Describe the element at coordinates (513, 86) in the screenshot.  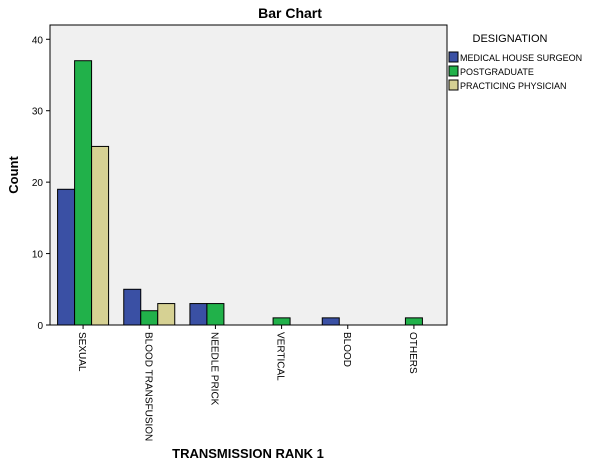
I see `legend-label: PRACTICING PHYSICIAN` at that location.